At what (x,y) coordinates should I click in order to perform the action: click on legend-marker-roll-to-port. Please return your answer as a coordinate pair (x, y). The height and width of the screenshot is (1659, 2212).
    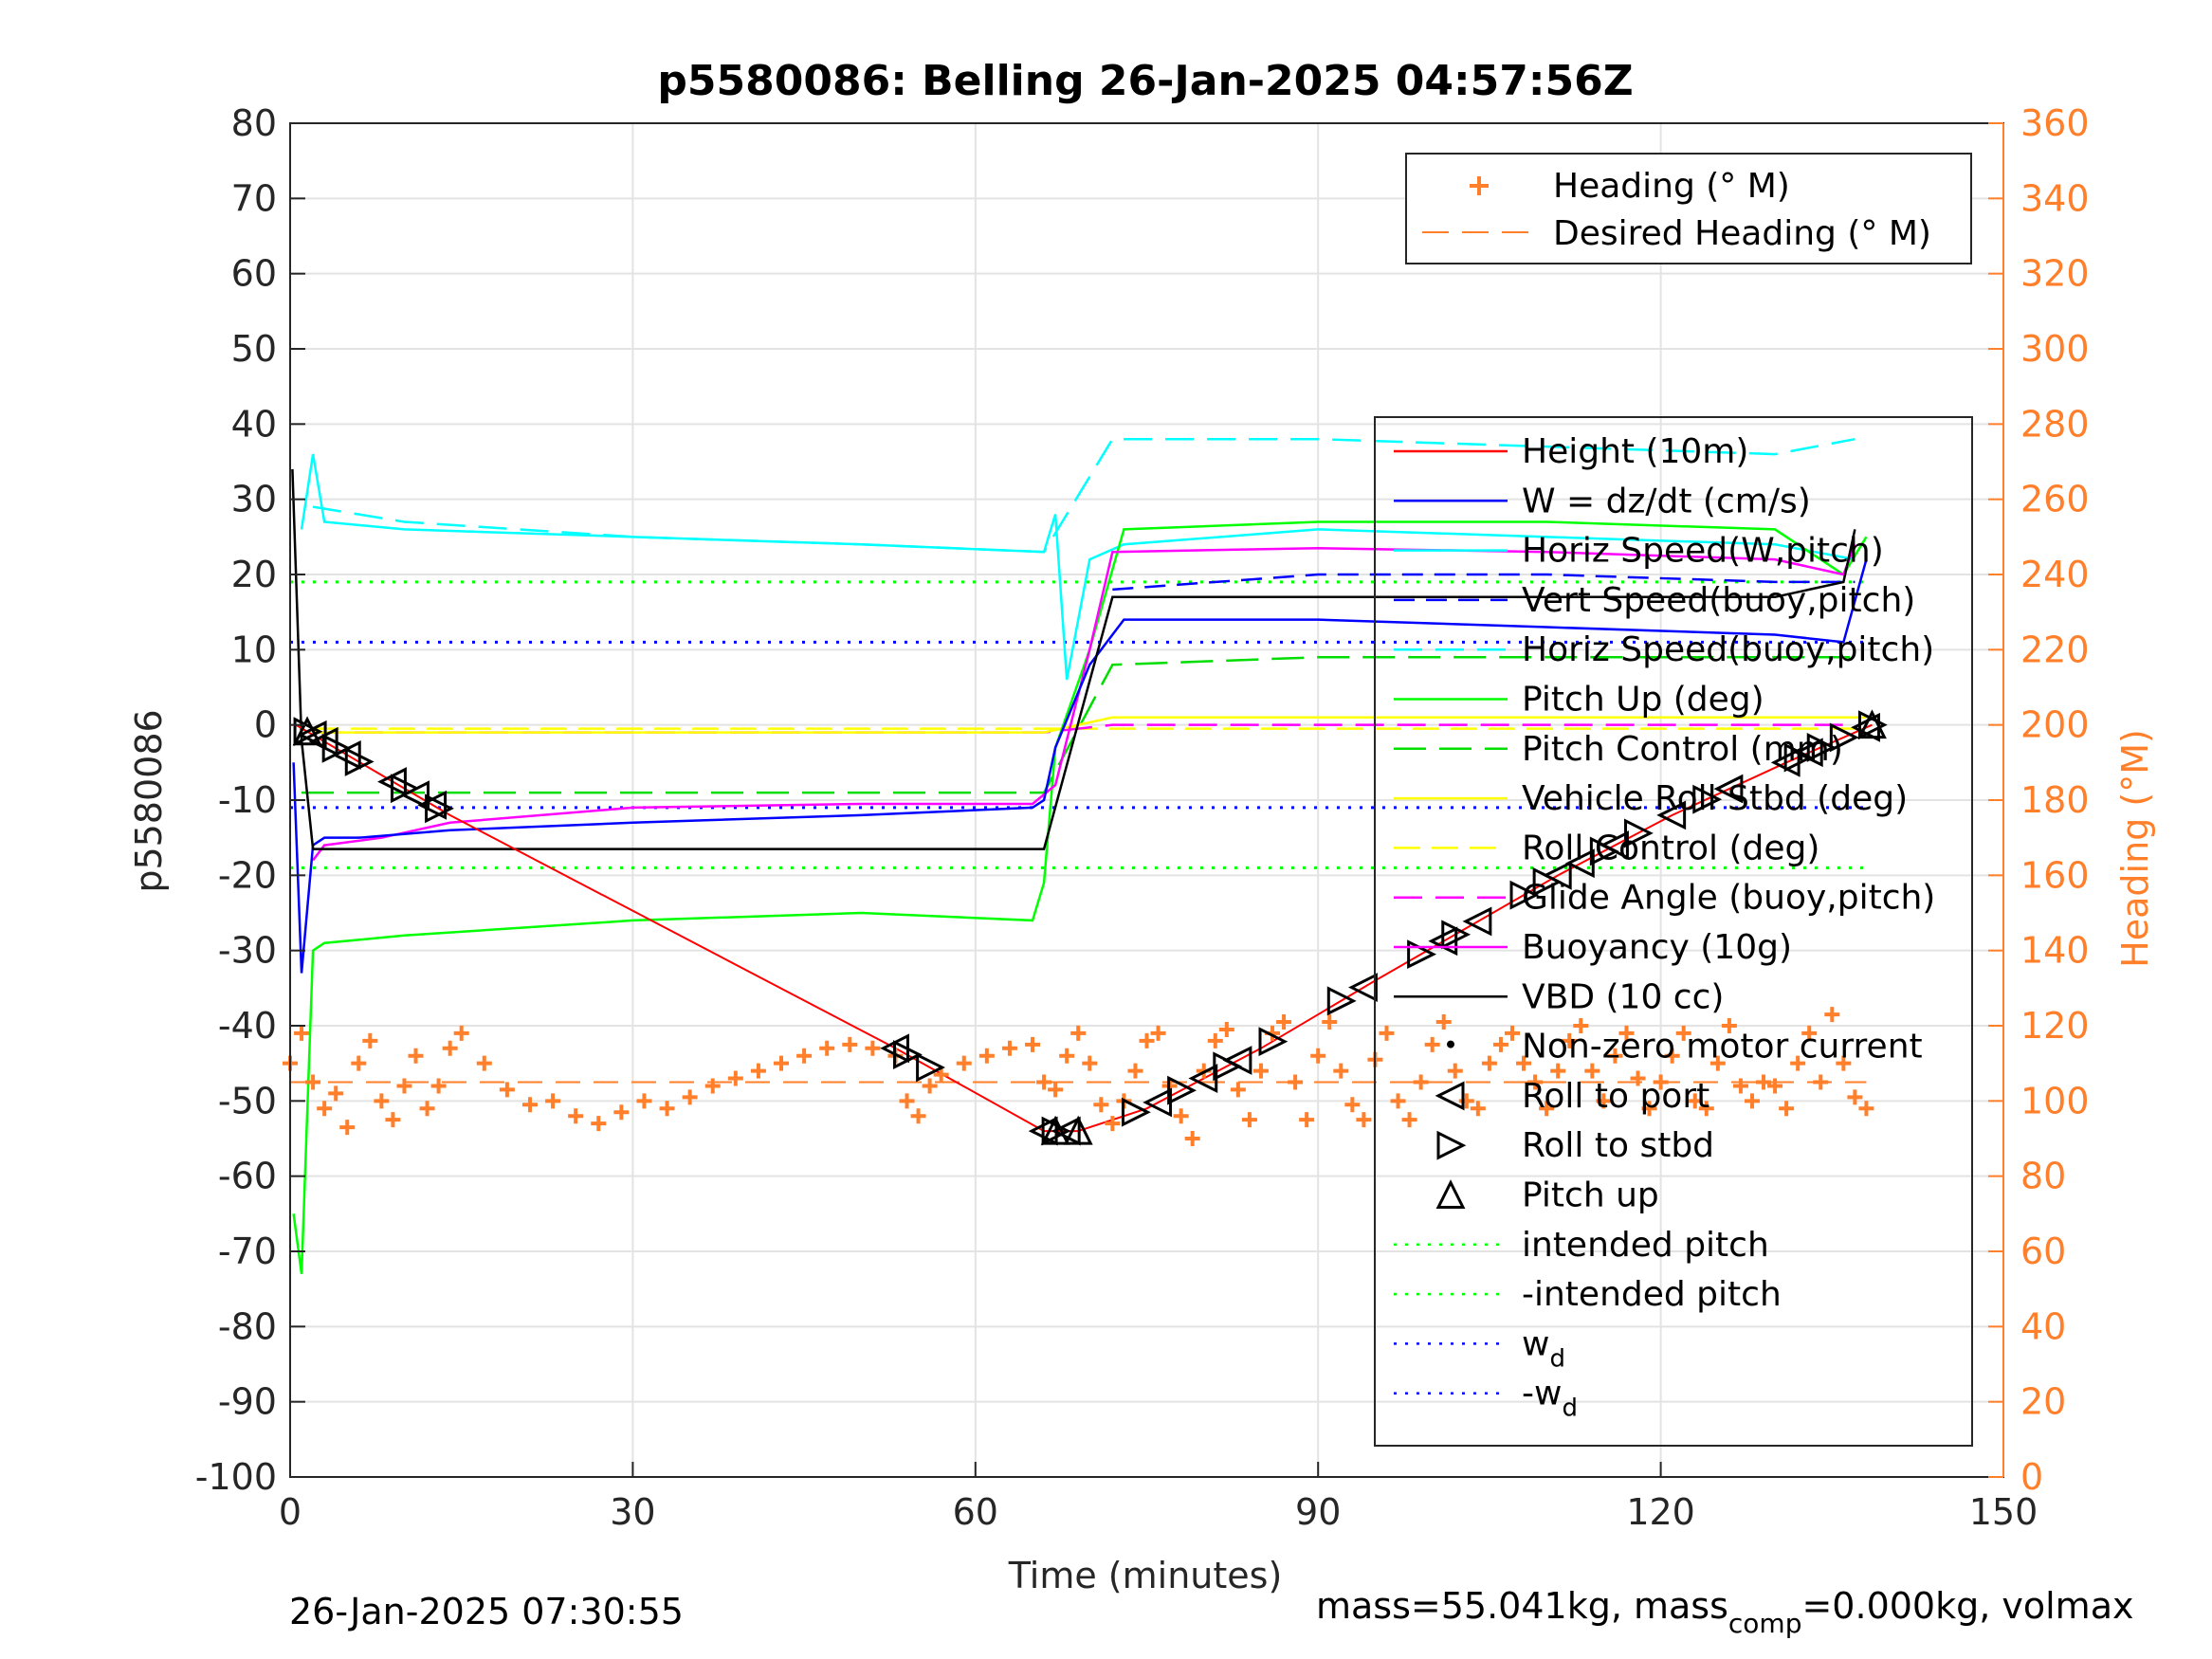
    Looking at the image, I should click on (1450, 1096).